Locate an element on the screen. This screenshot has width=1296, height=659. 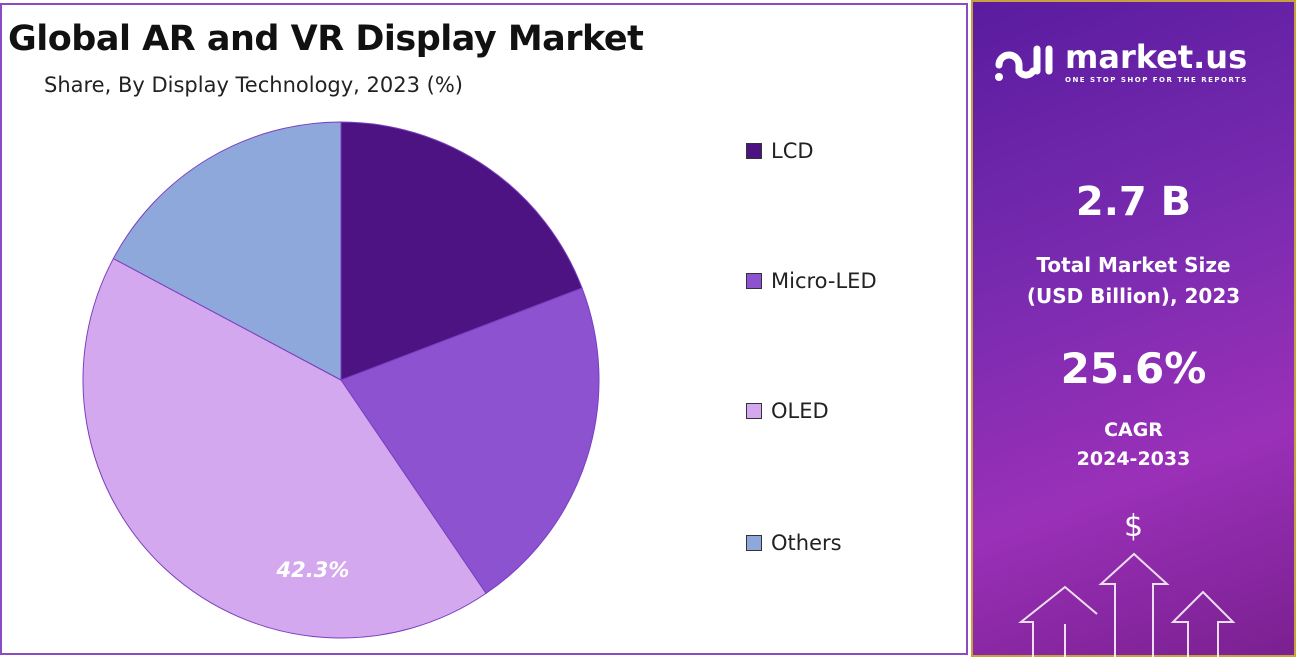
pie-slice-others is located at coordinates (227, 251).